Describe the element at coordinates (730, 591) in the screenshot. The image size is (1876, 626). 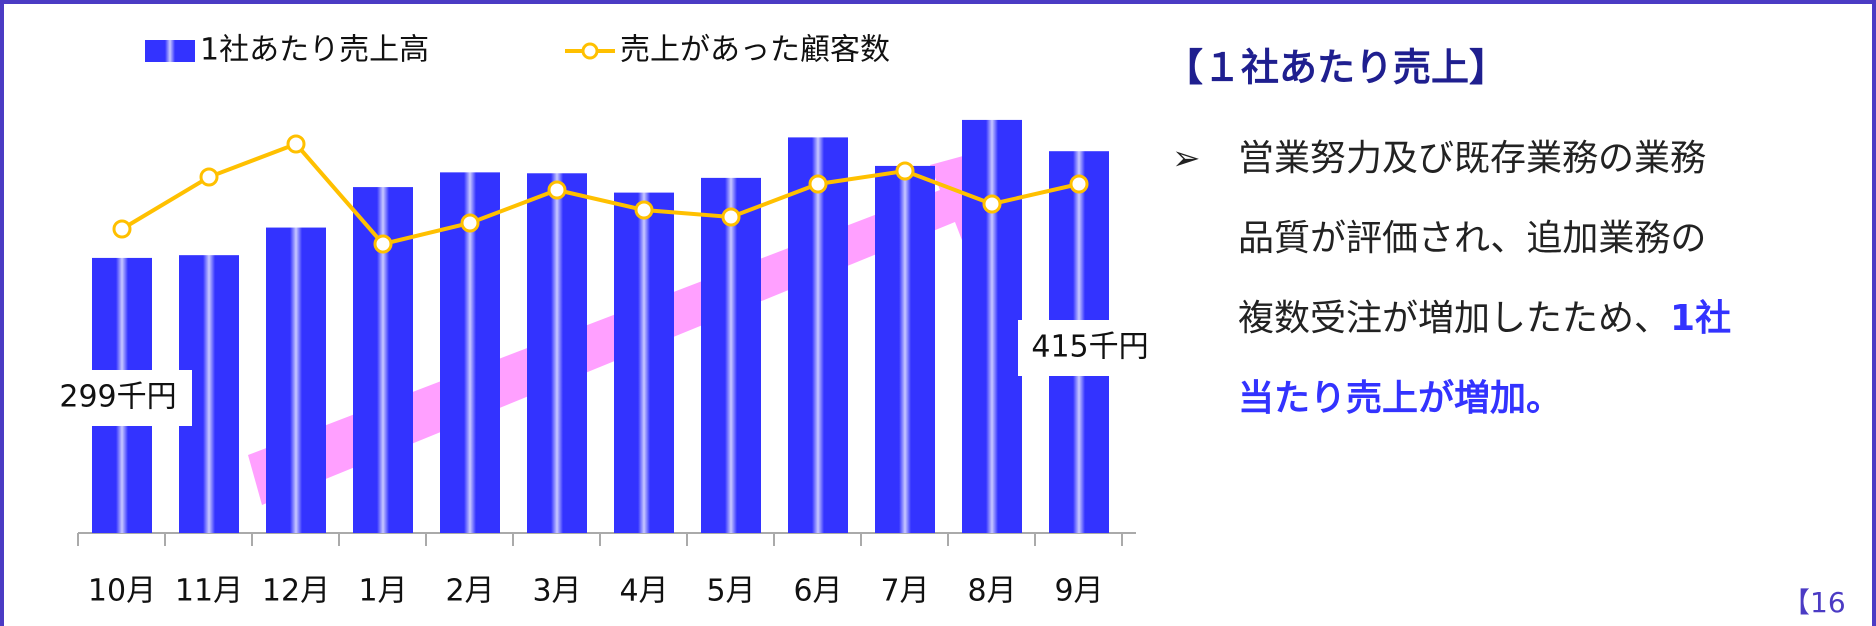
I see `x-tick-label: 5月` at that location.